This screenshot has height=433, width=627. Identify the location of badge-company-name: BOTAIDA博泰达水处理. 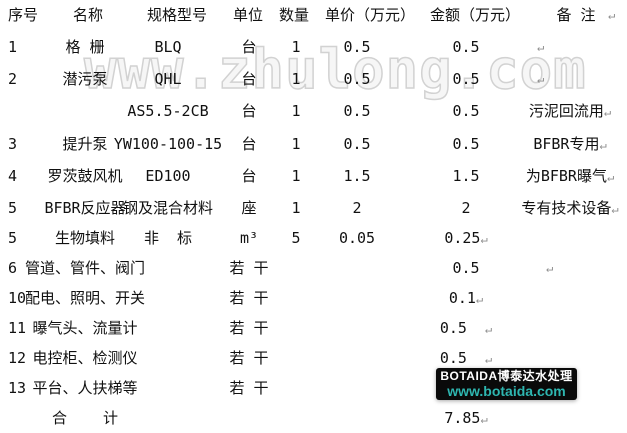
(506, 376).